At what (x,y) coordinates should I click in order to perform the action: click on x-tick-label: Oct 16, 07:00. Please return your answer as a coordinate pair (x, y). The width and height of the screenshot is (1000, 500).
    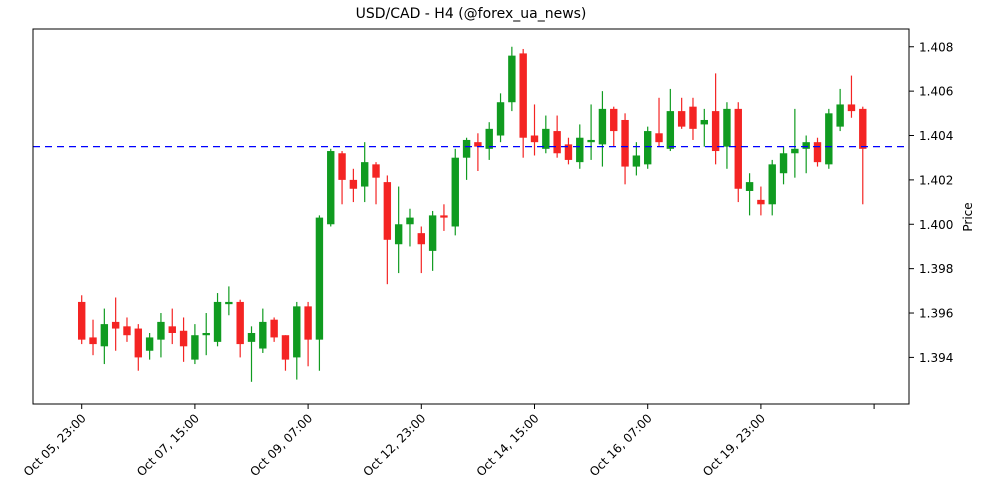
    Looking at the image, I should click on (621, 445).